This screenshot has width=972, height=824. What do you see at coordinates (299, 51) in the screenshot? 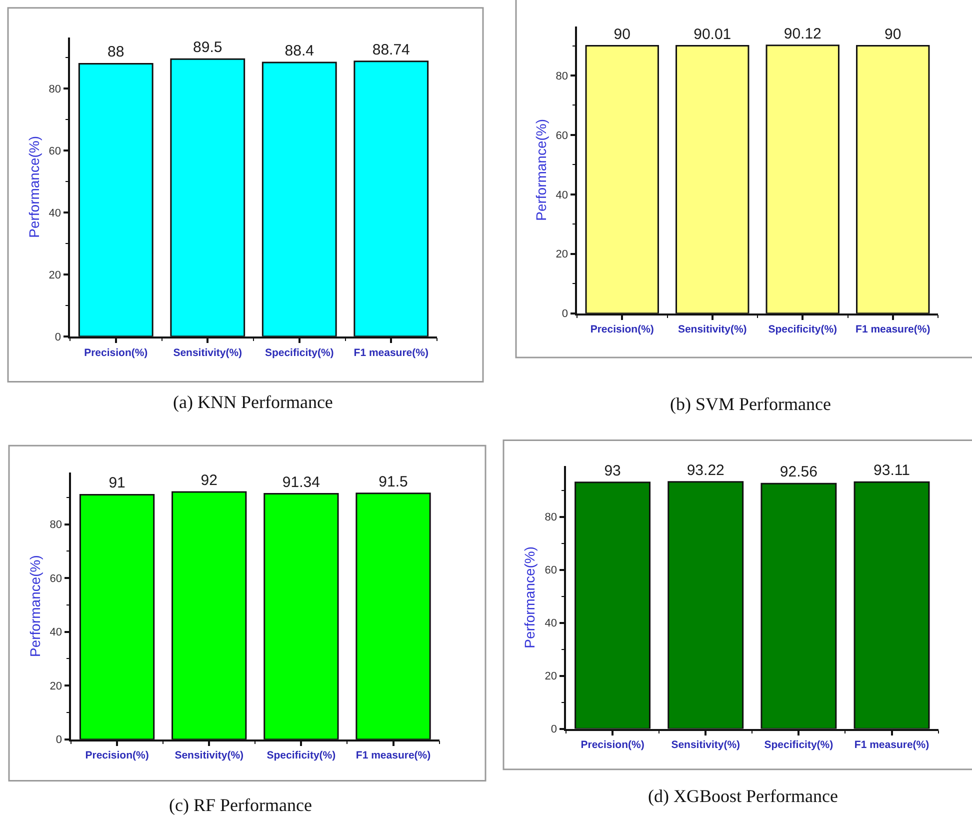
I see `data-label: 88.4` at bounding box center [299, 51].